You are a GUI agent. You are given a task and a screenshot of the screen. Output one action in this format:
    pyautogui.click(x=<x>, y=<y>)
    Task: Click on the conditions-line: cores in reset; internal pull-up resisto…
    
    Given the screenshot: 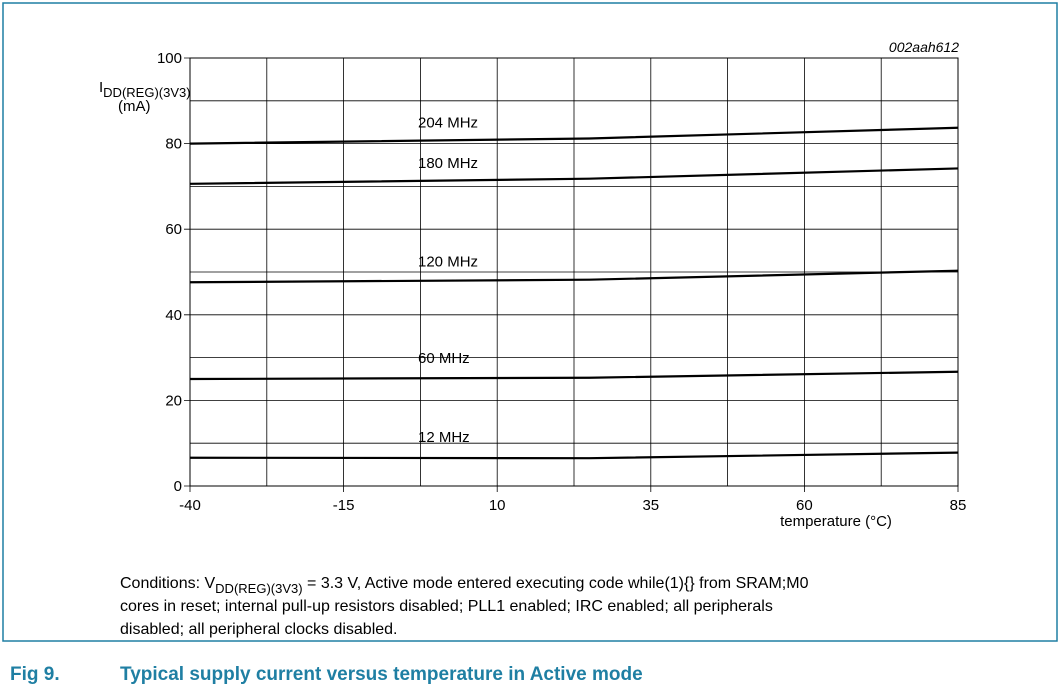 What is the action you would take?
    pyautogui.click(x=446, y=606)
    